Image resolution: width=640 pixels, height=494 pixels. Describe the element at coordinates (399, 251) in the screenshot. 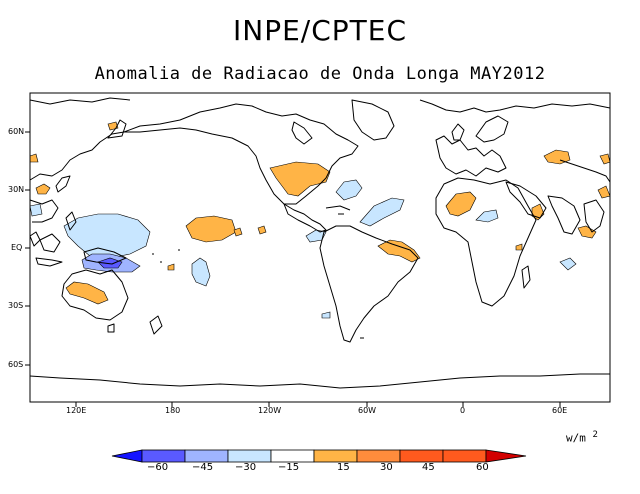

I see `anomaly-positive-brazil` at that location.